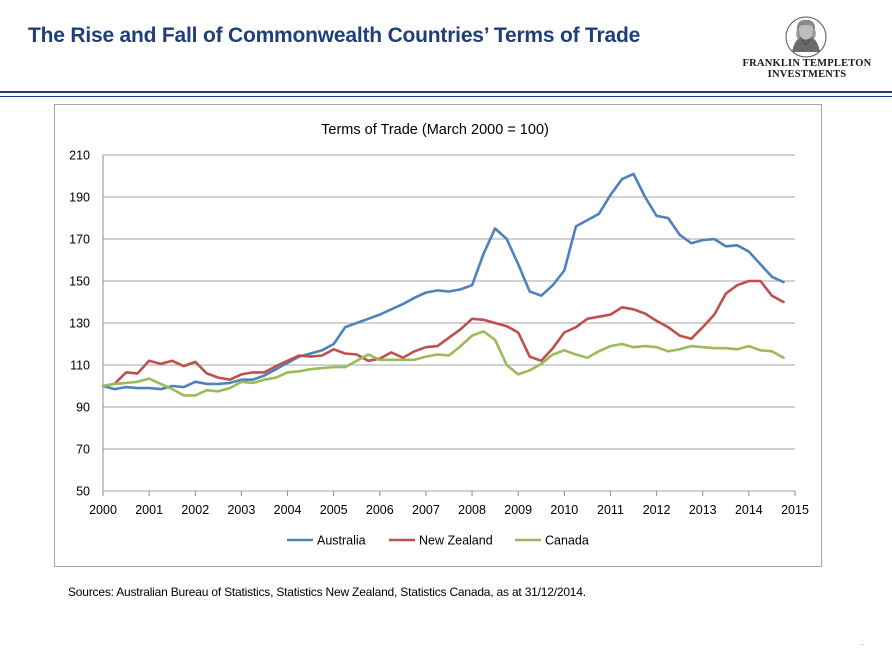  I want to click on y-tick-label: 130, so click(79, 324).